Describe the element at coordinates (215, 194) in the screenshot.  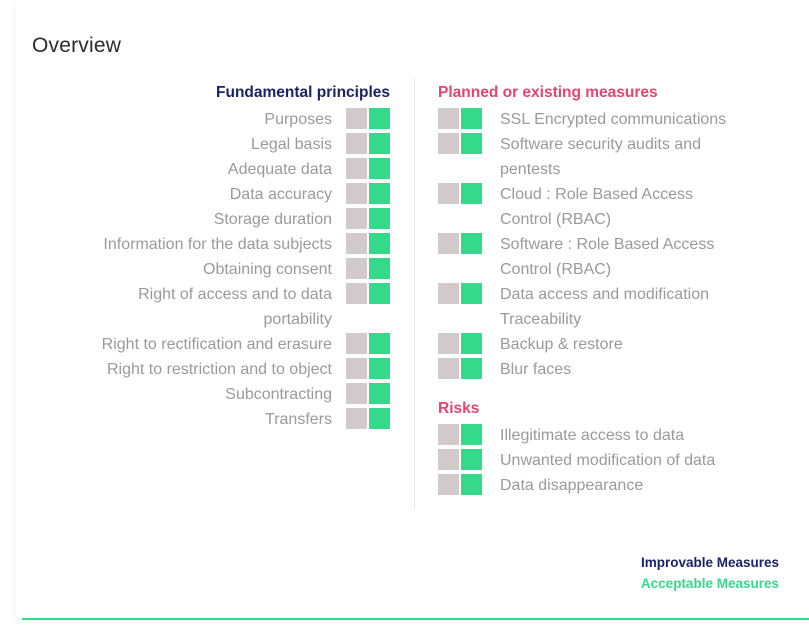
I see `principle-row: Data accuracy` at that location.